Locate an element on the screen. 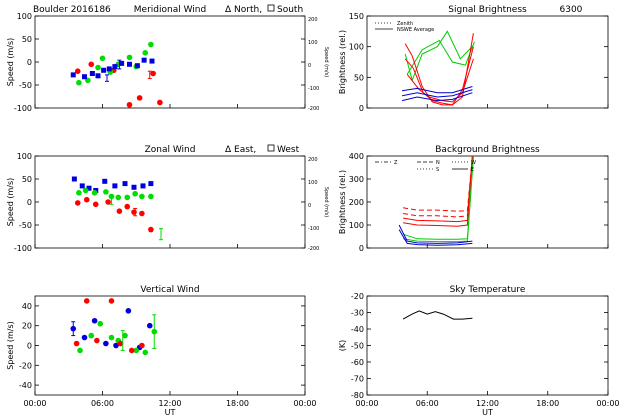  chart-2-wavelength-label: 6300 is located at coordinates (571, 10).